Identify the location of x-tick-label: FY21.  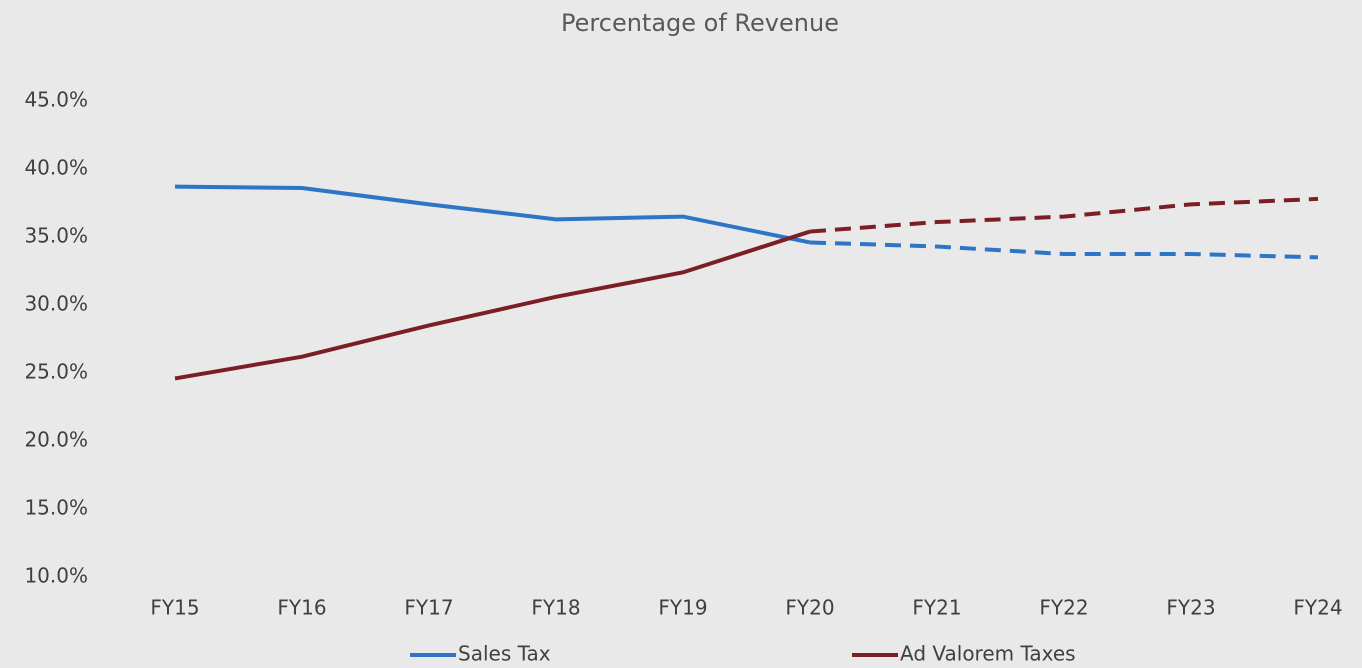
(936, 608).